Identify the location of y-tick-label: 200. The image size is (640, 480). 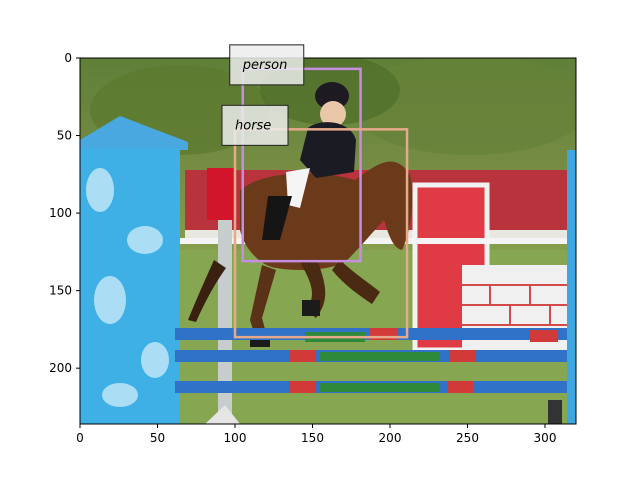
(60, 368).